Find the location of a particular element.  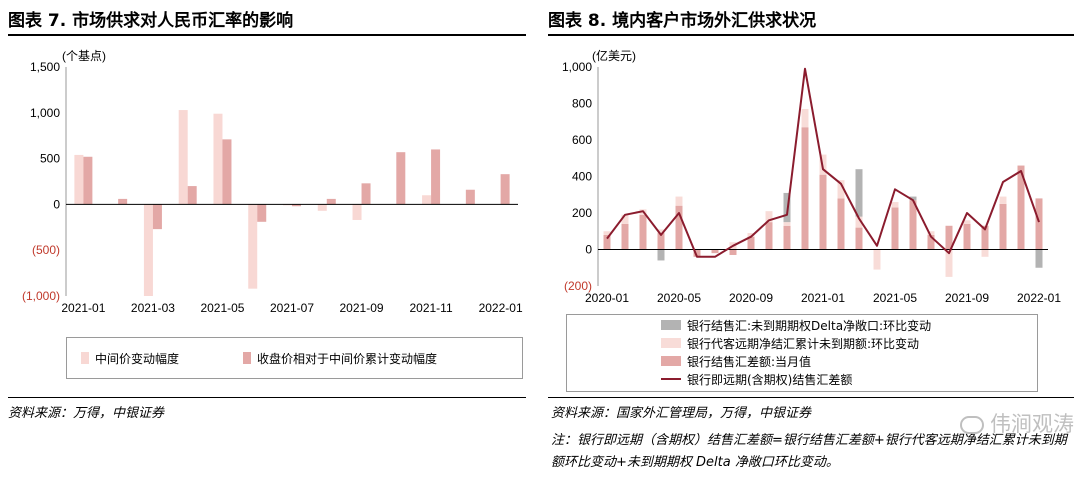

y-unit-label: (个基点) is located at coordinates (84, 56).